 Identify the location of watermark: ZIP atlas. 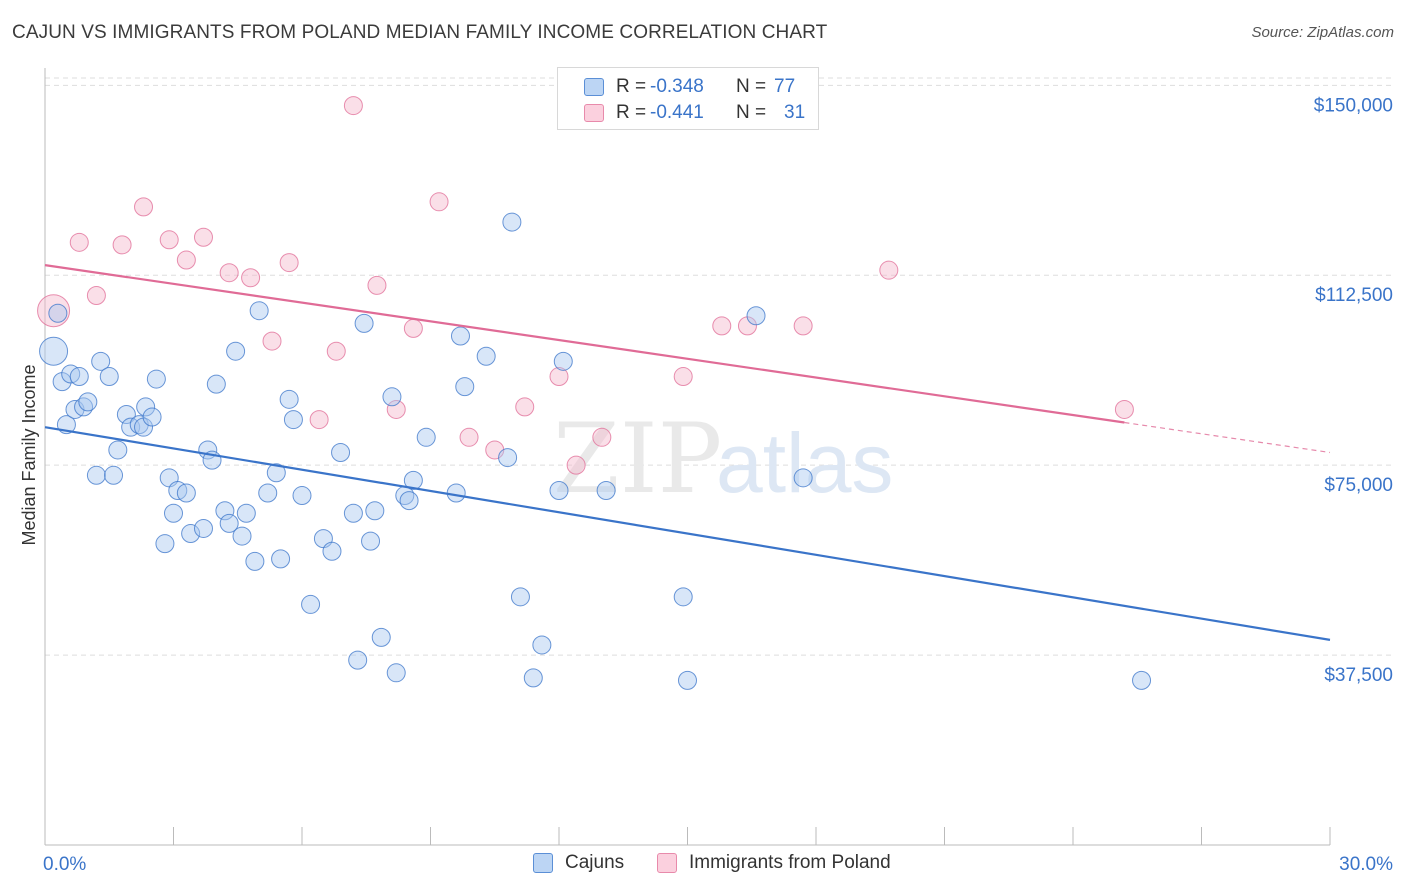
(723, 459).